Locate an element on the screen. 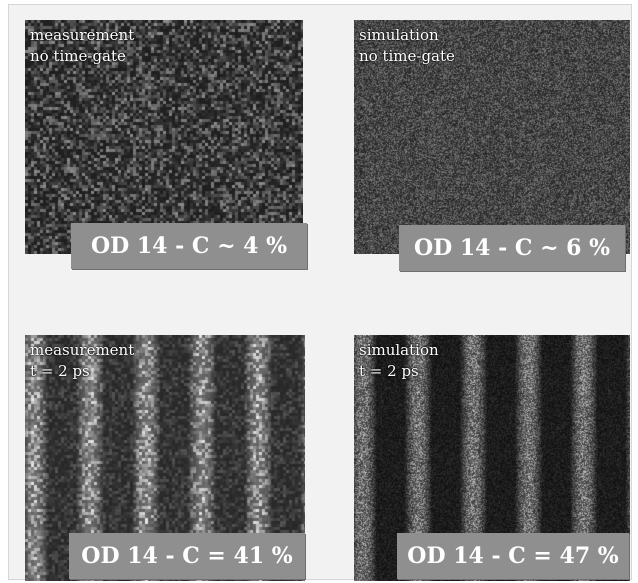 The width and height of the screenshot is (638, 583). contrast-badge-measurement-gated: OD 14 - C = 41 % is located at coordinates (187, 556).